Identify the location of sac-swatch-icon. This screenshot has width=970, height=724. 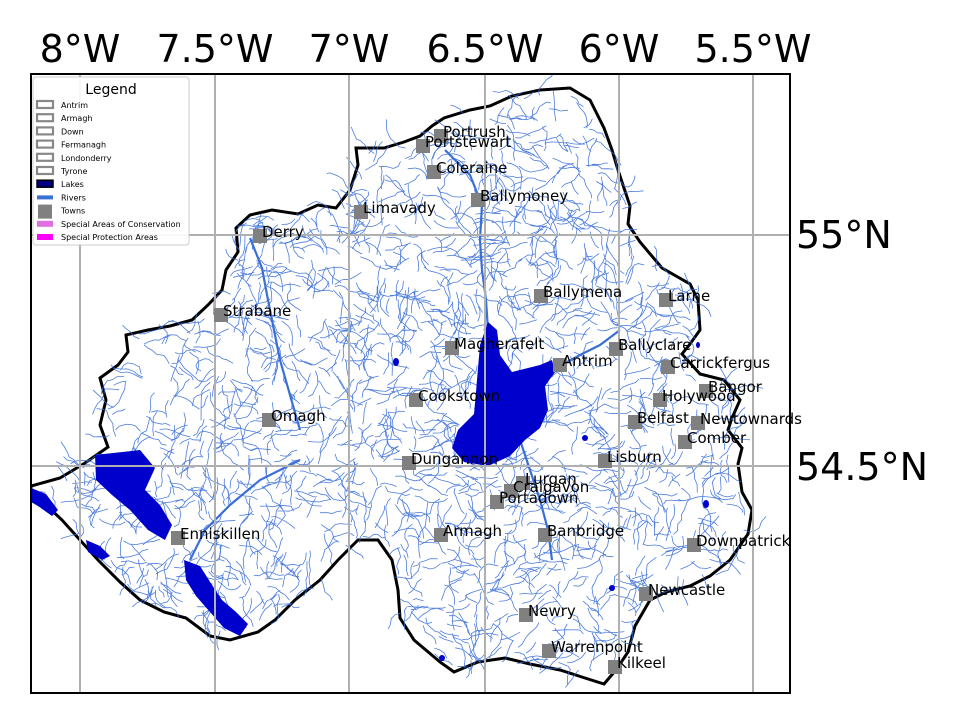
(45, 223).